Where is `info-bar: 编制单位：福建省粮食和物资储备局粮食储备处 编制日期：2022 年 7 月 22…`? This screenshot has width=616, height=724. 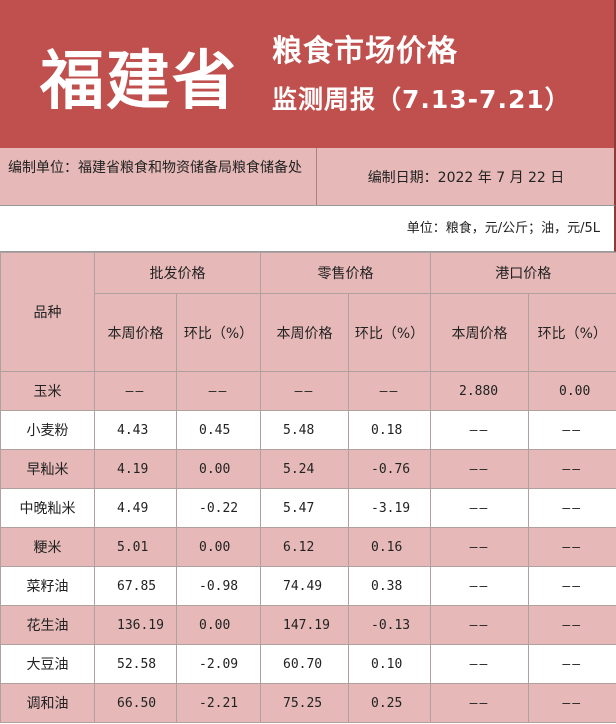 info-bar: 编制单位：福建省粮食和物资储备局粮食储备处 编制日期：2022 年 7 月 22… is located at coordinates (308, 177).